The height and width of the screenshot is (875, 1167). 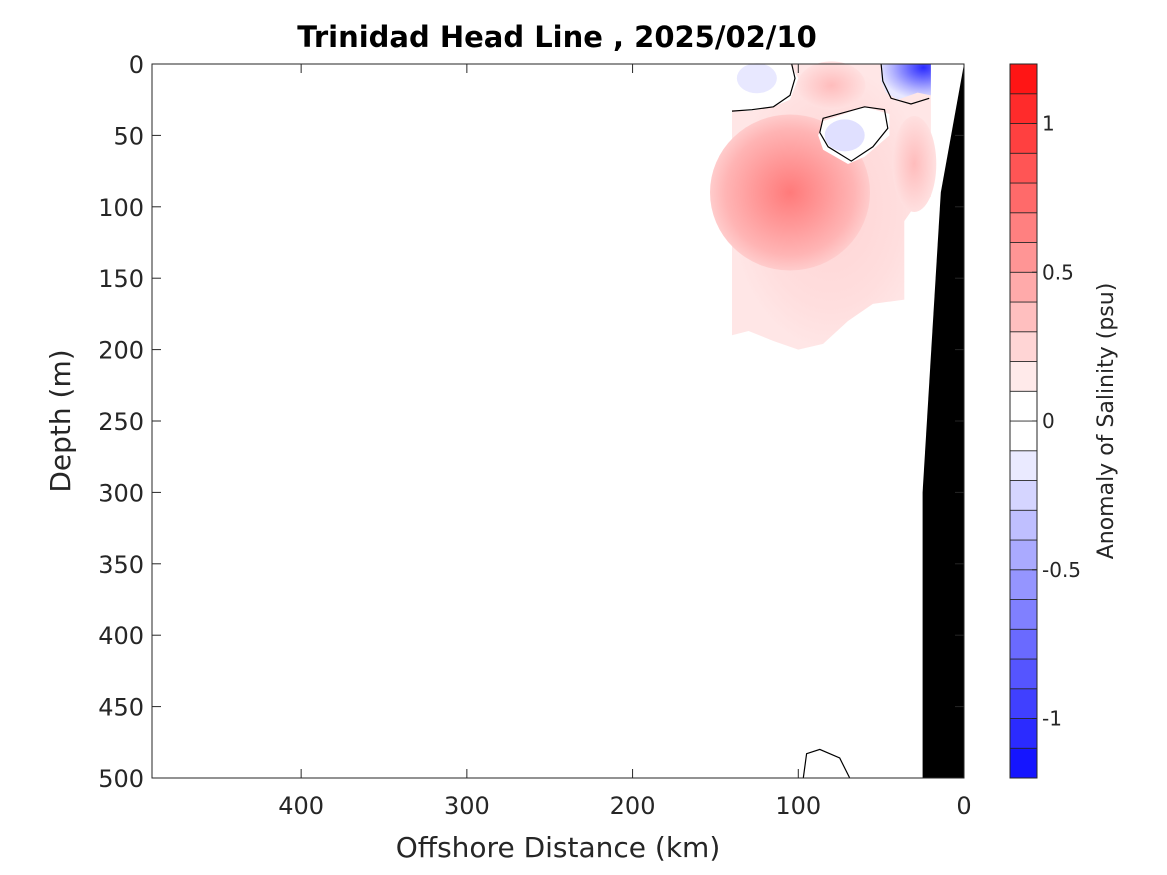 I want to click on y-tick-label: 300, so click(x=121, y=493).